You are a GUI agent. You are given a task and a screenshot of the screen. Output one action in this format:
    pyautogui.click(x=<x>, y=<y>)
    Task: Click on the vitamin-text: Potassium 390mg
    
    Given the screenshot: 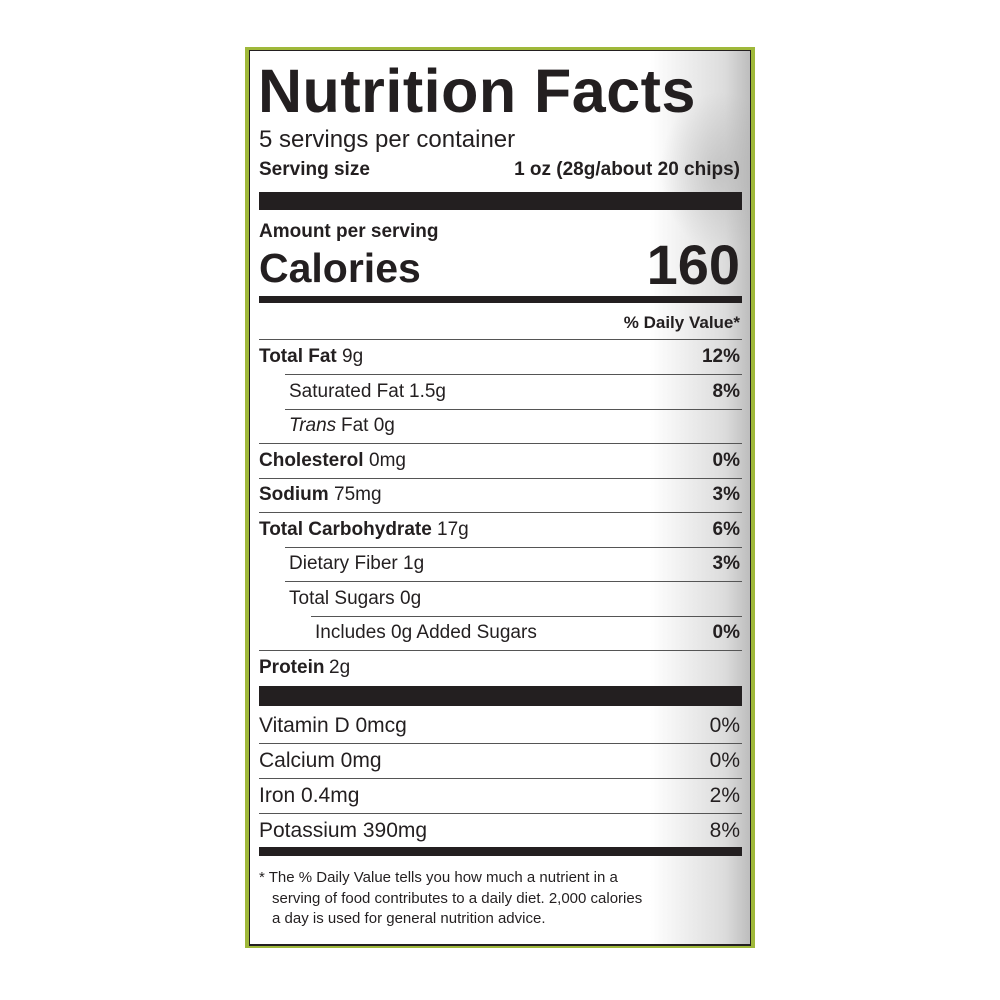 What is the action you would take?
    pyautogui.click(x=343, y=830)
    